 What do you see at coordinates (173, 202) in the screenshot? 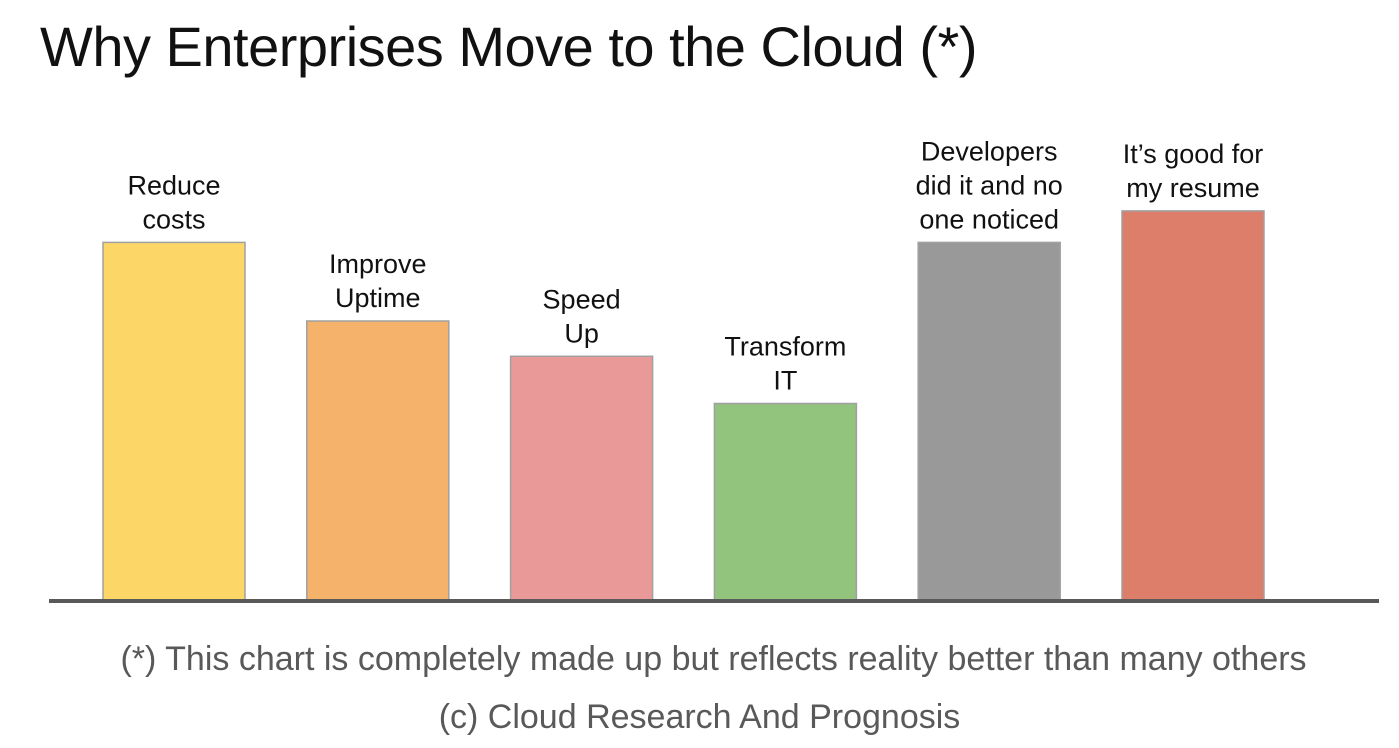
I see `category-label-1: Reduce costs` at bounding box center [173, 202].